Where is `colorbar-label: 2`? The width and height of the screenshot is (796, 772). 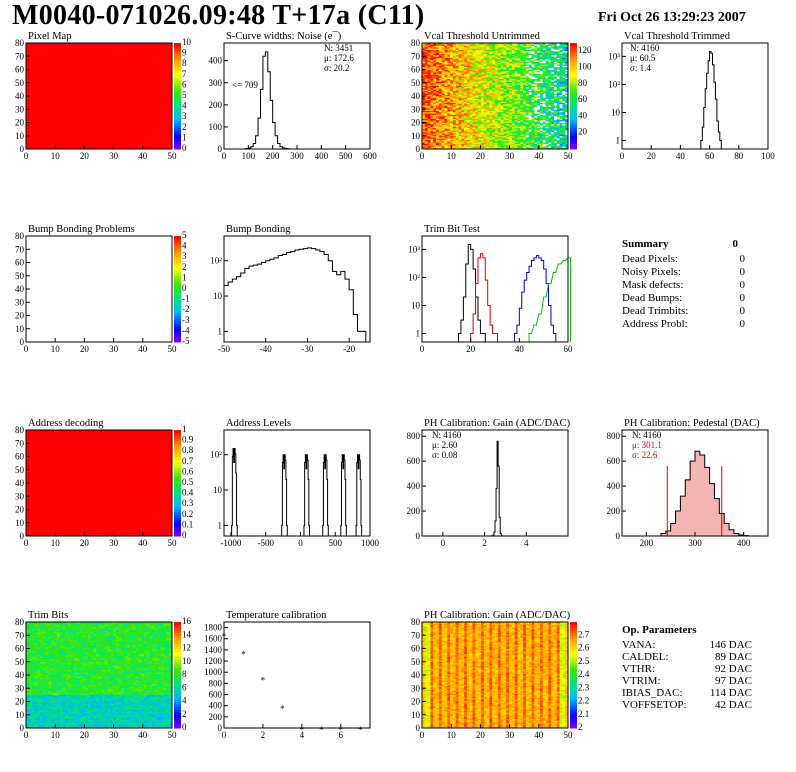
colorbar-label: 2 is located at coordinates (184, 127).